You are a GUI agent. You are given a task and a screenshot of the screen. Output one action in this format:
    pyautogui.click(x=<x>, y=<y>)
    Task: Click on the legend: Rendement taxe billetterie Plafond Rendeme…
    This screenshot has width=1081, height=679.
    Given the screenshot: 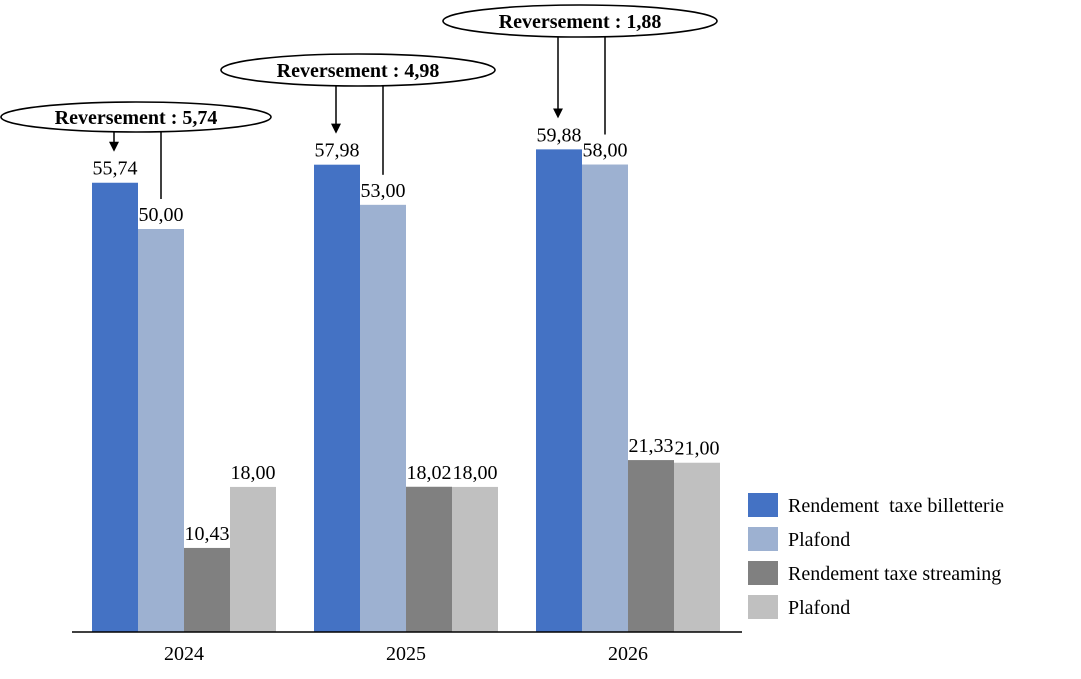 What is the action you would take?
    pyautogui.click(x=876, y=556)
    